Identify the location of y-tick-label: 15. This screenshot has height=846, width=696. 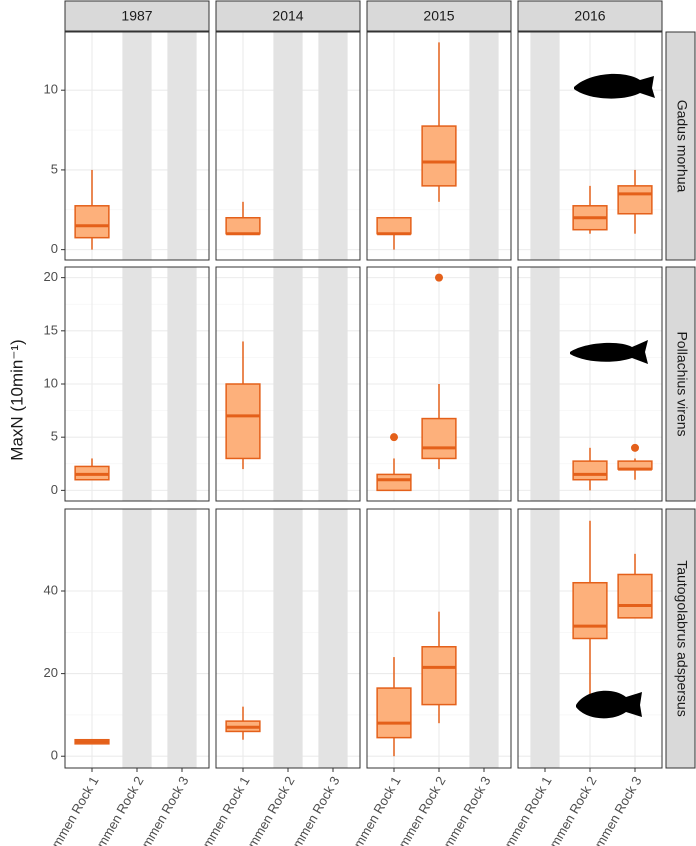
(51, 329).